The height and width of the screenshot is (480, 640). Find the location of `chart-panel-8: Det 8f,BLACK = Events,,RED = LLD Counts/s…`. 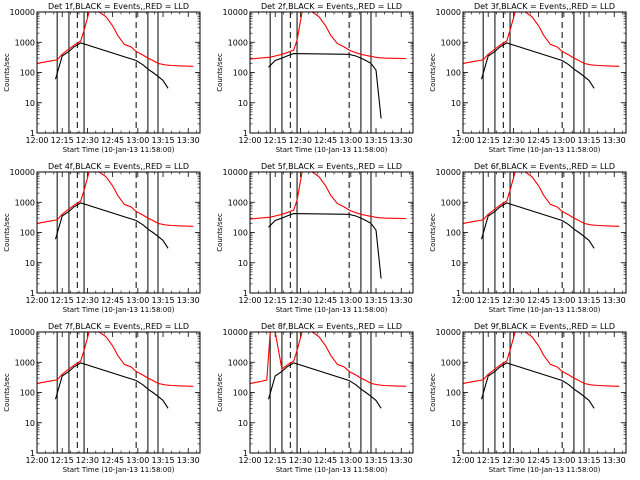

chart-panel-8: Det 8f,BLACK = Events,,RED = LLD Counts/s… is located at coordinates (315, 398).